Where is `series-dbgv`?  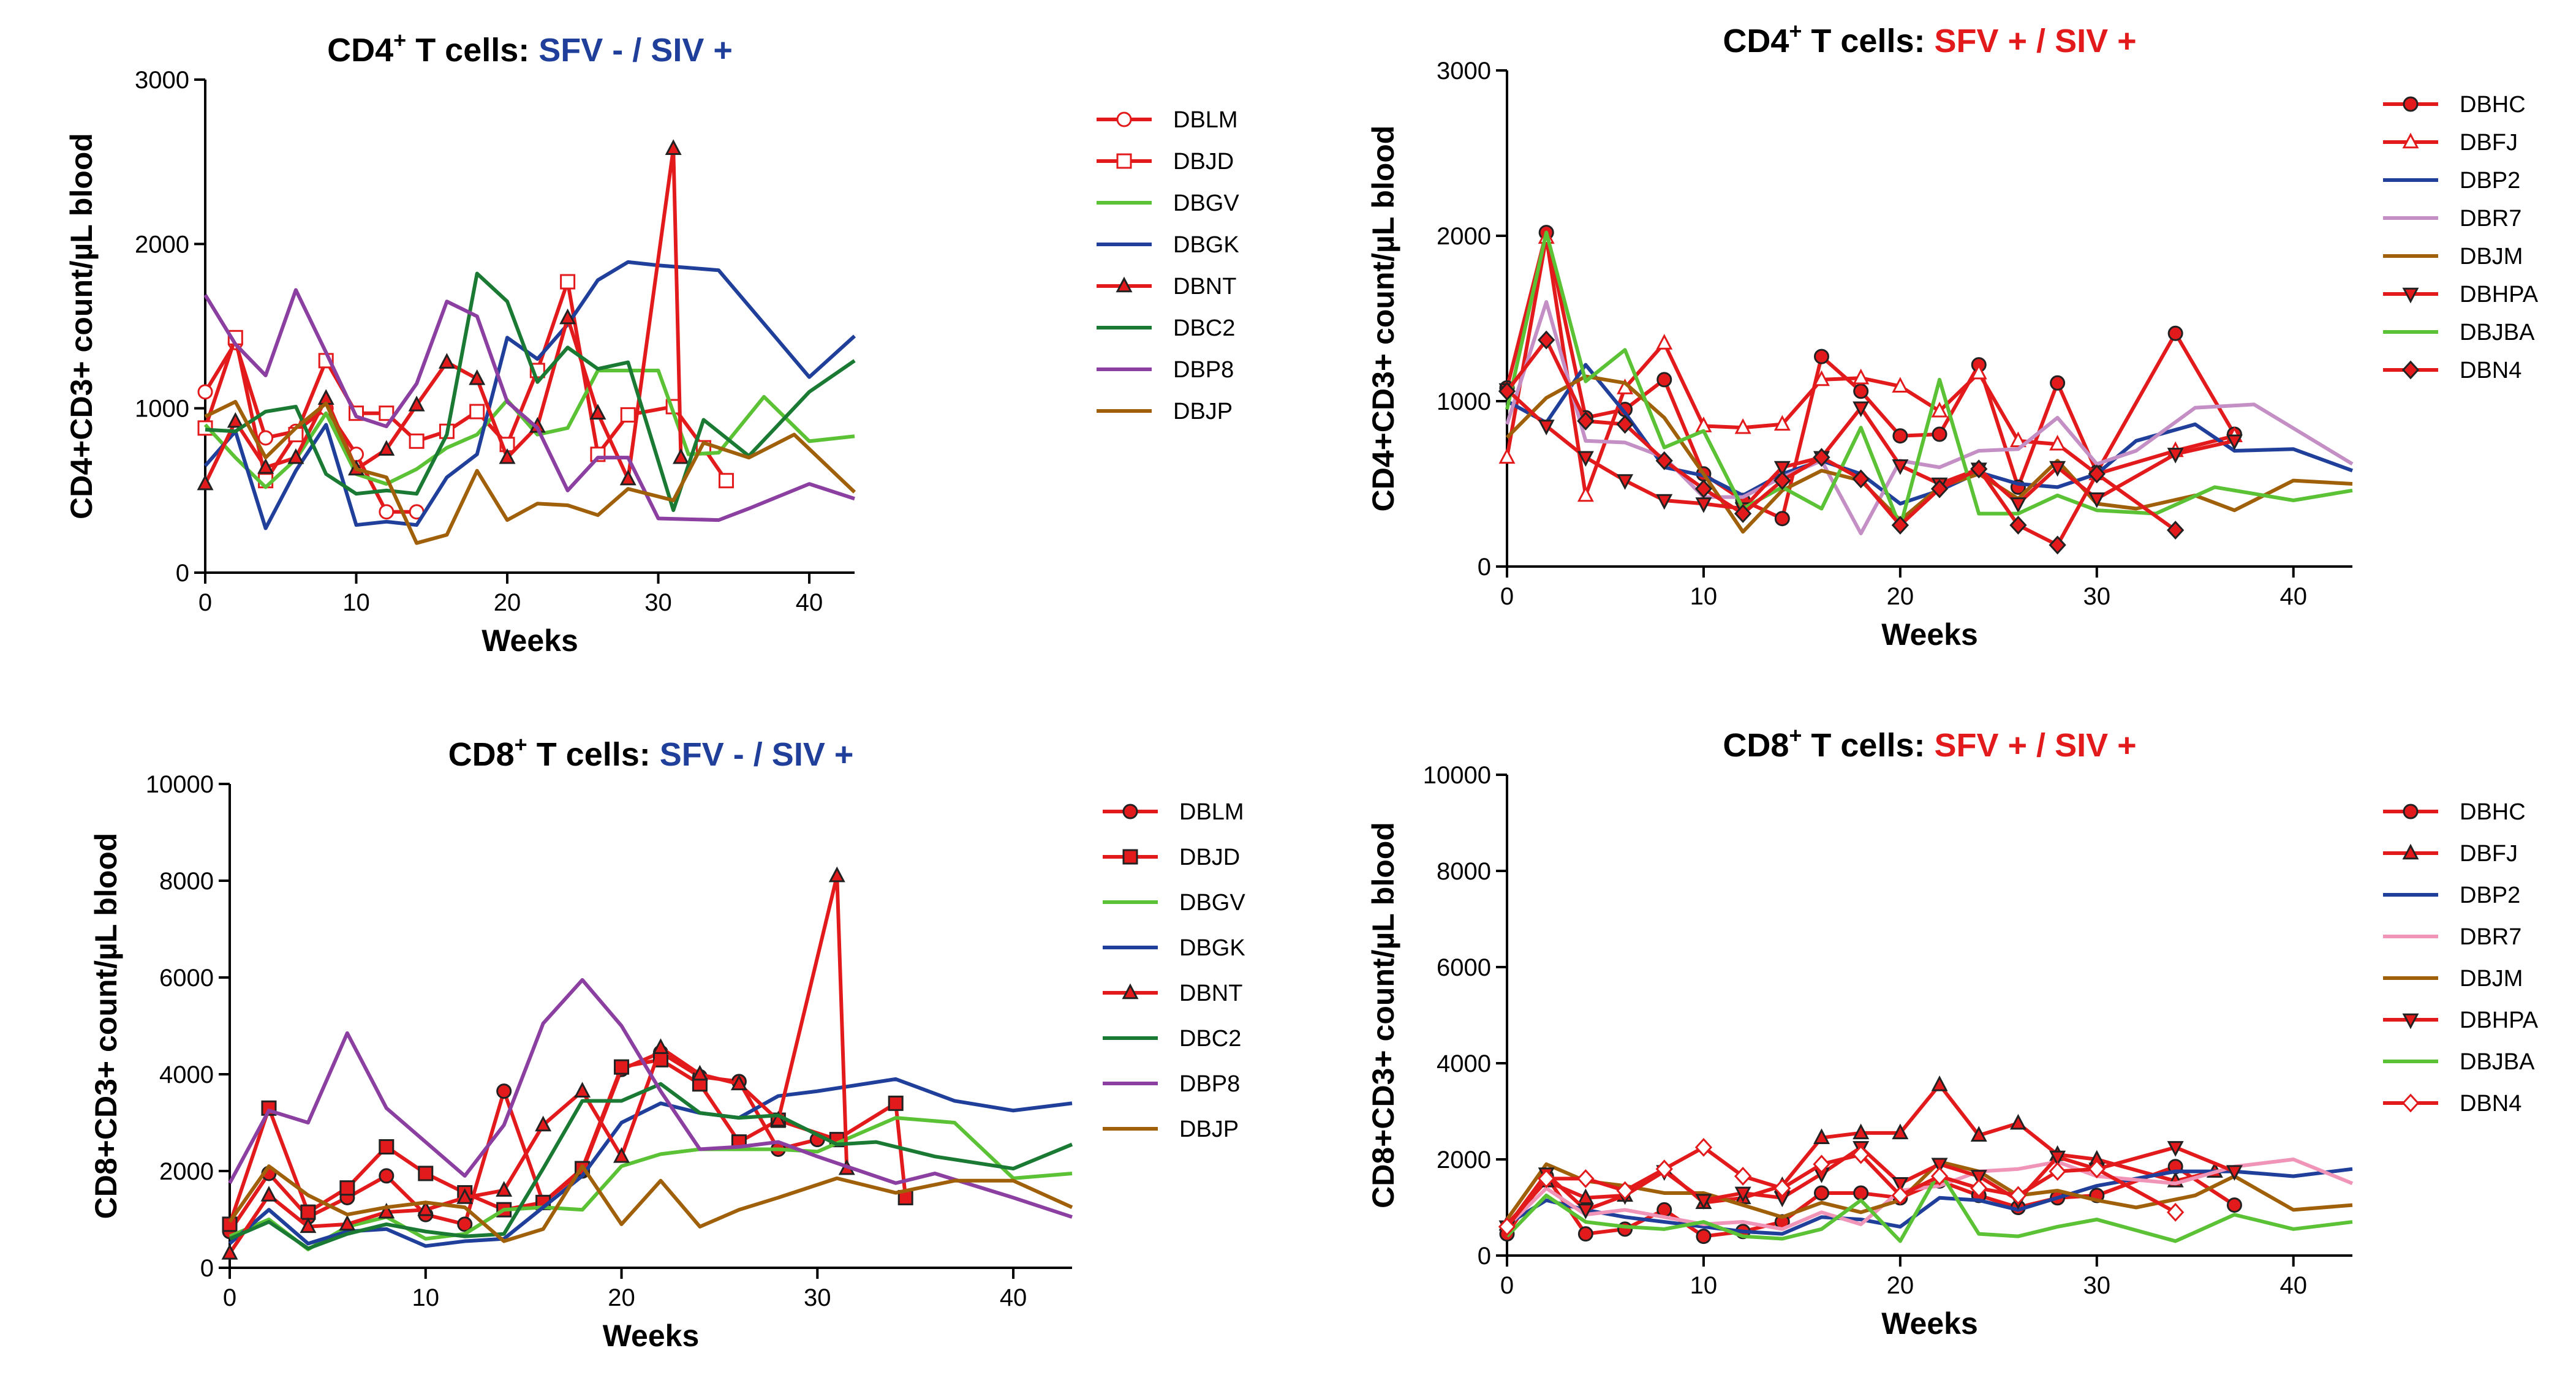 series-dbgv is located at coordinates (651, 1183).